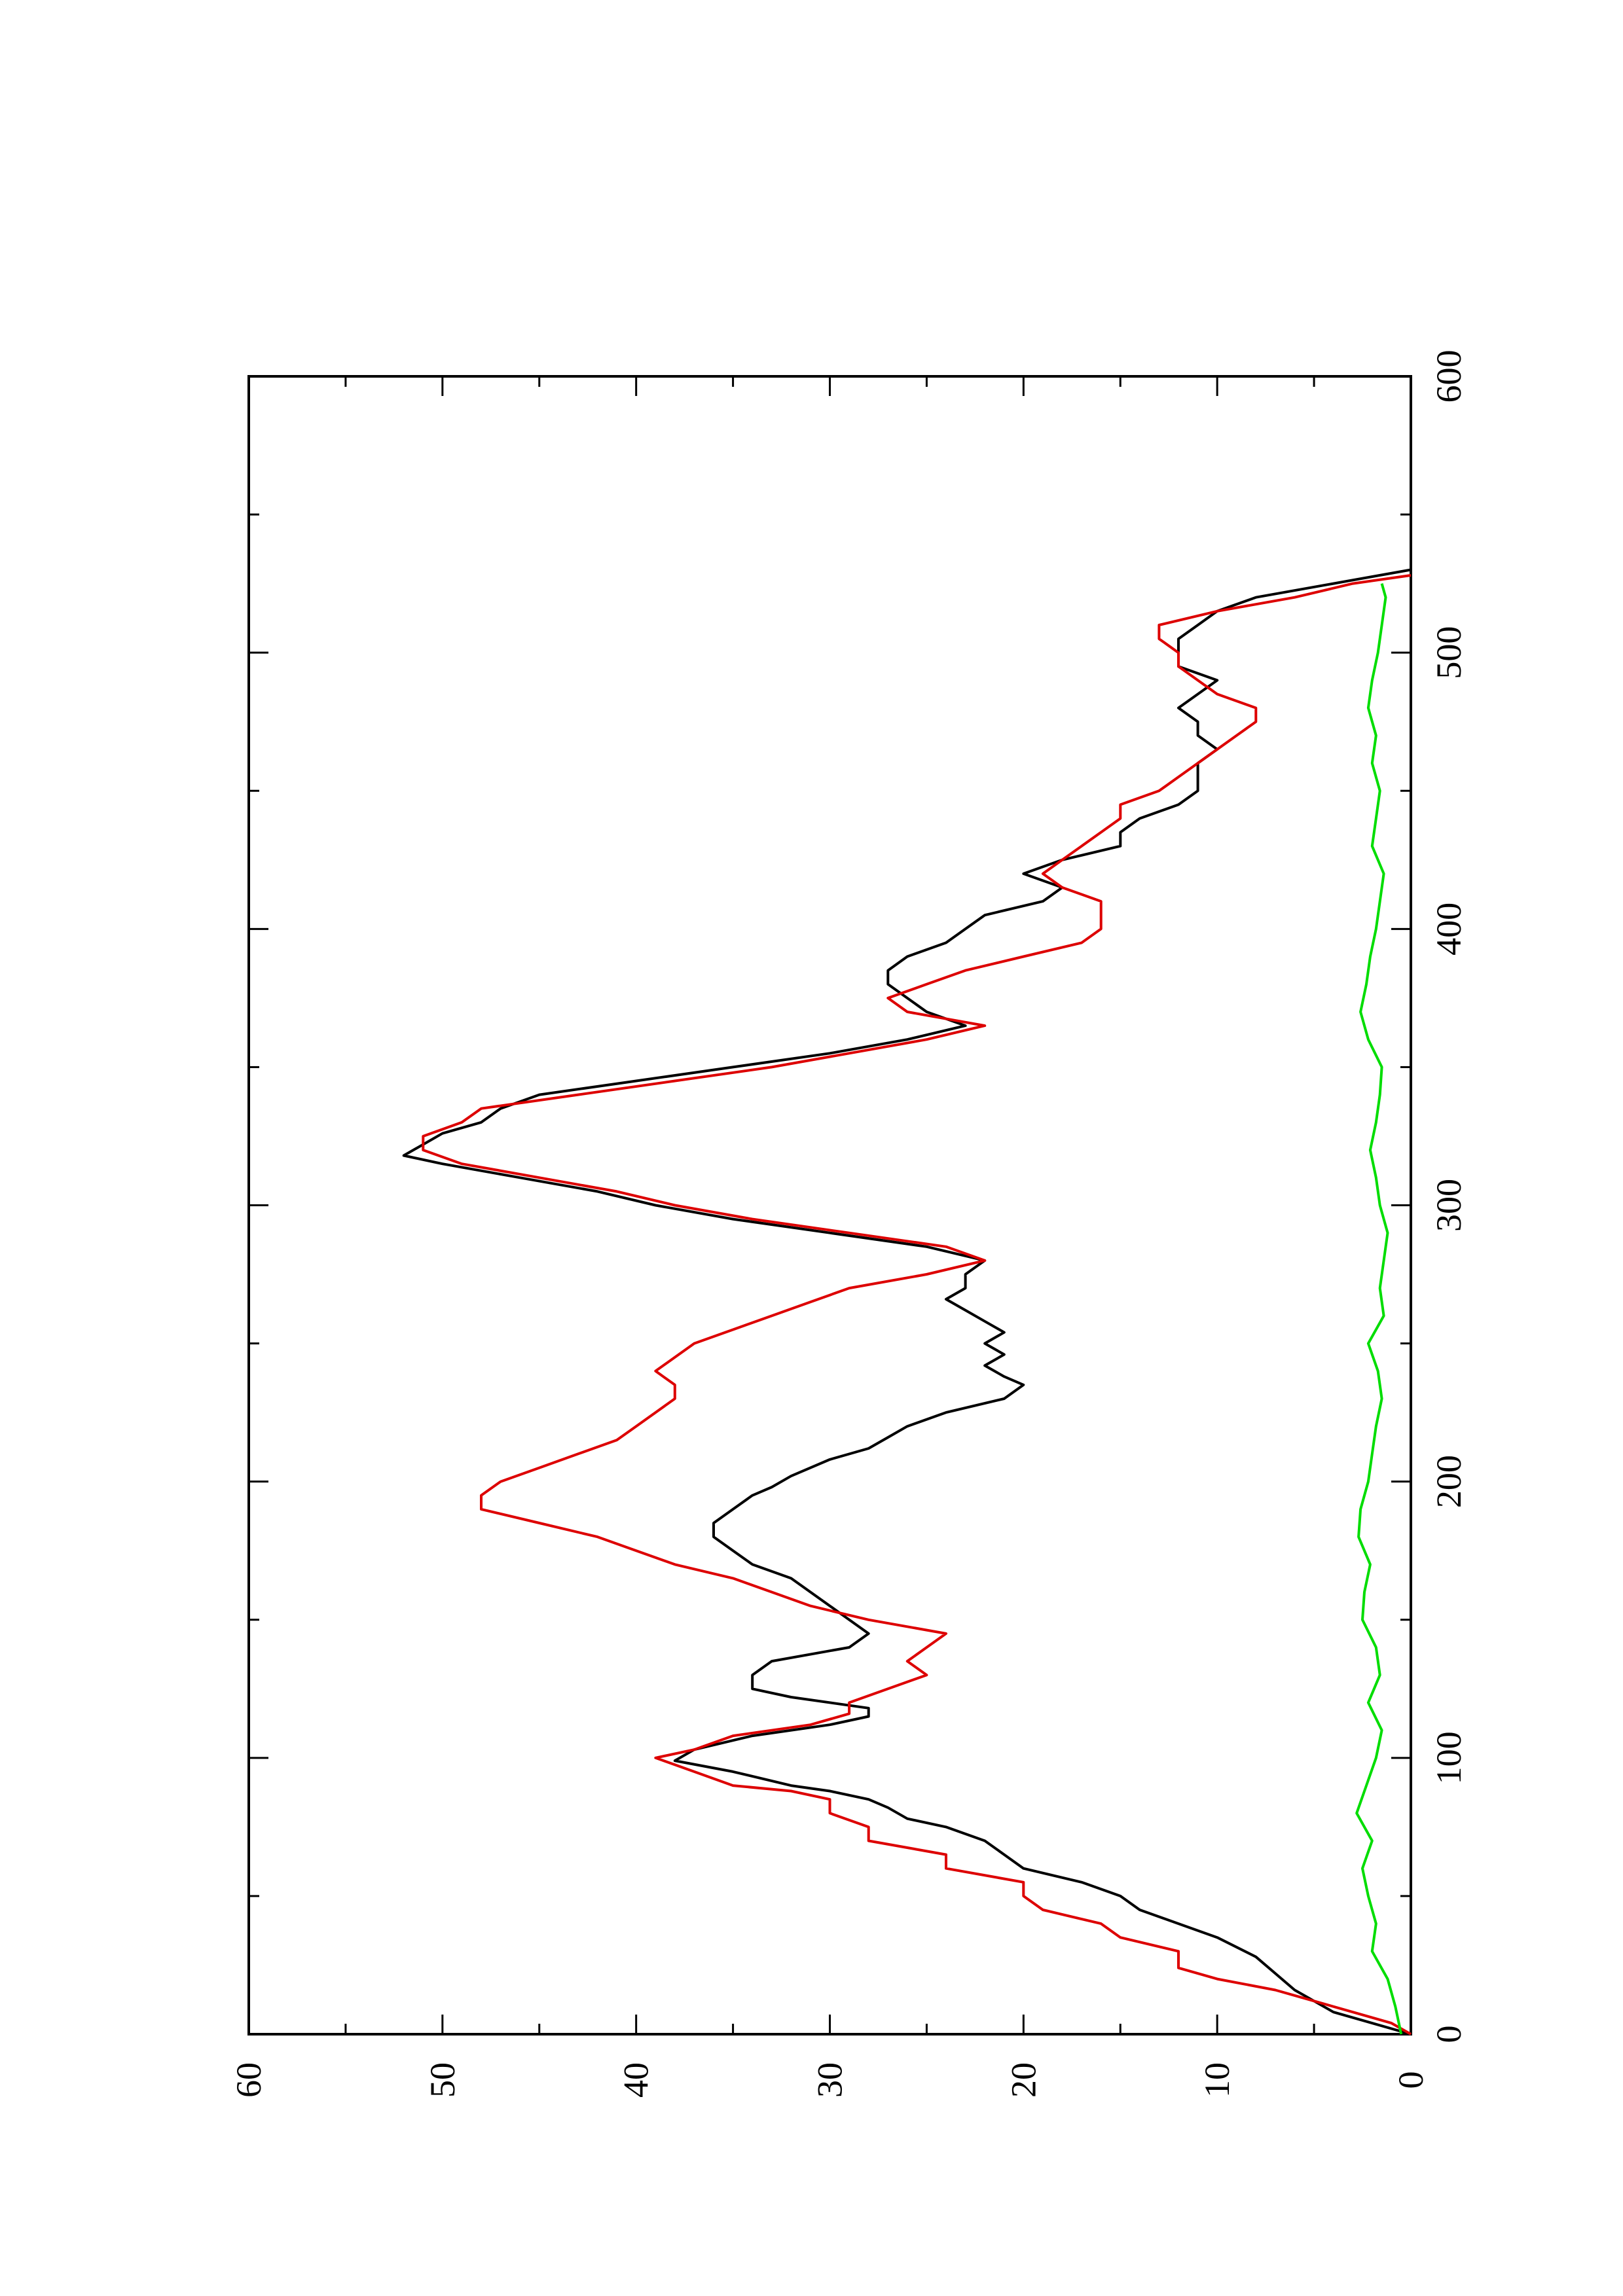 The height and width of the screenshot is (2296, 1623). What do you see at coordinates (830, 2080) in the screenshot?
I see `y-tick-label: 30` at bounding box center [830, 2080].